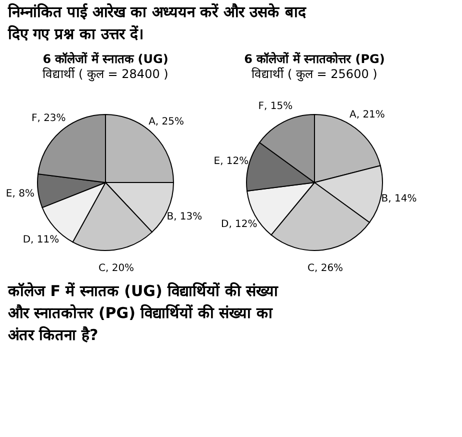 This screenshot has height=437, width=462. What do you see at coordinates (367, 115) in the screenshot?
I see `slice-label: A, 21%` at bounding box center [367, 115].